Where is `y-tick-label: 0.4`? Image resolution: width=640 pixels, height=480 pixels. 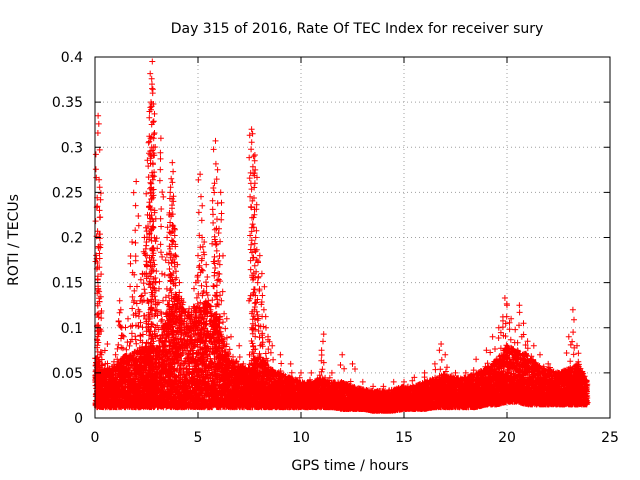
y-tick-label: 0.4 is located at coordinates (72, 58).